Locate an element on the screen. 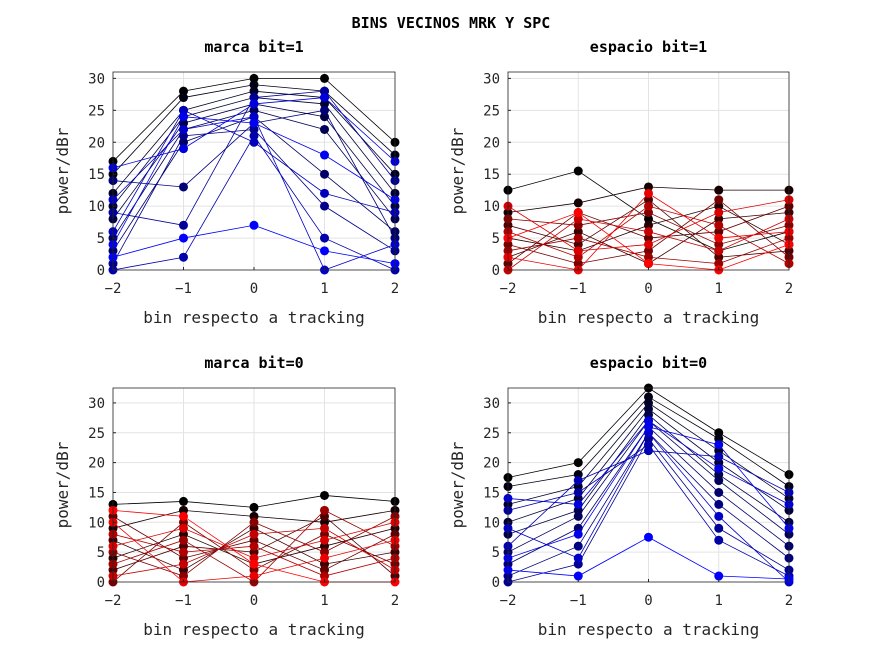  subplot-title: marca bit=0 is located at coordinates (253, 363).